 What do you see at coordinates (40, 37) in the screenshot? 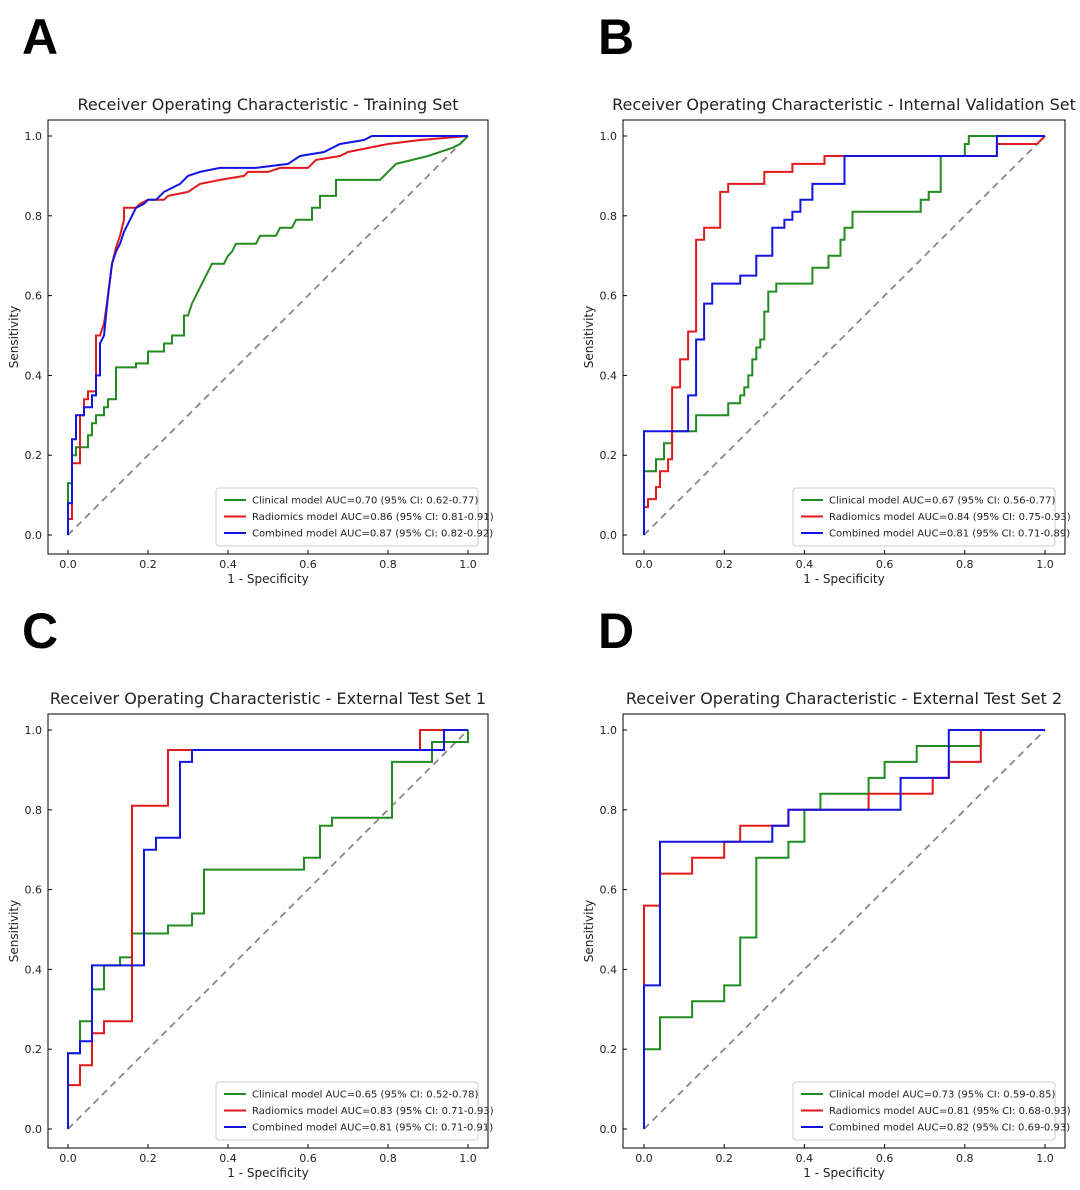
I see `panel-letter: A` at bounding box center [40, 37].